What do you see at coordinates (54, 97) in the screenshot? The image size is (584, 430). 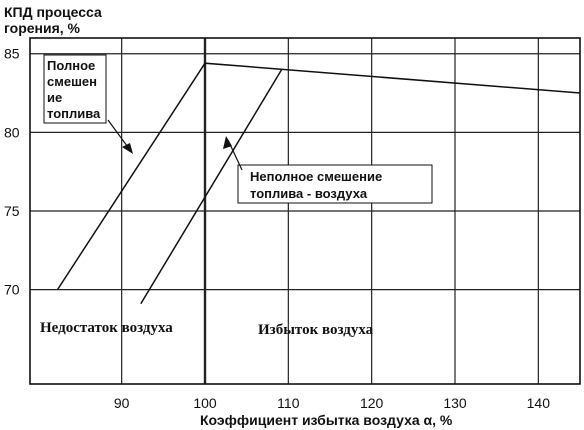 I see `full-mix-label-line-3: ие` at bounding box center [54, 97].